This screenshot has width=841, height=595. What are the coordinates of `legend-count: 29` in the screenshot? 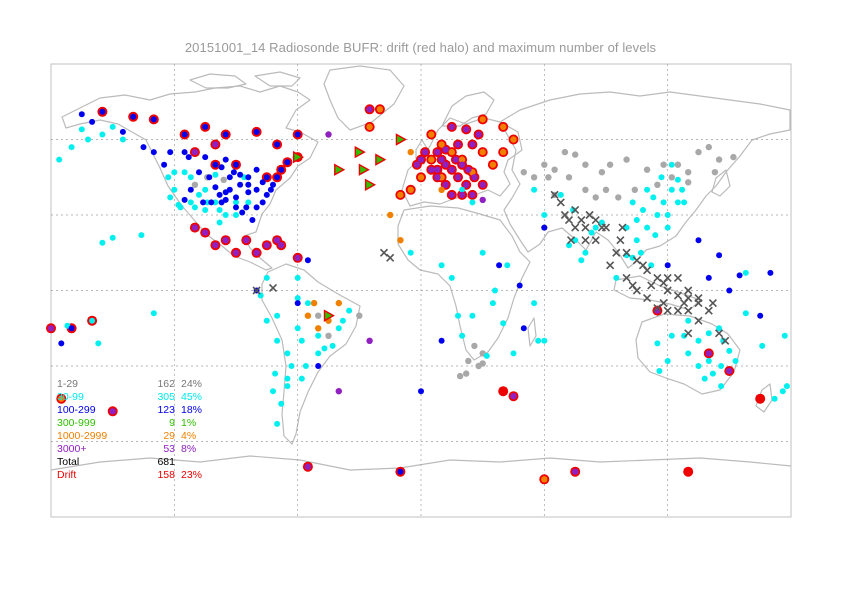 It's located at (169, 436).